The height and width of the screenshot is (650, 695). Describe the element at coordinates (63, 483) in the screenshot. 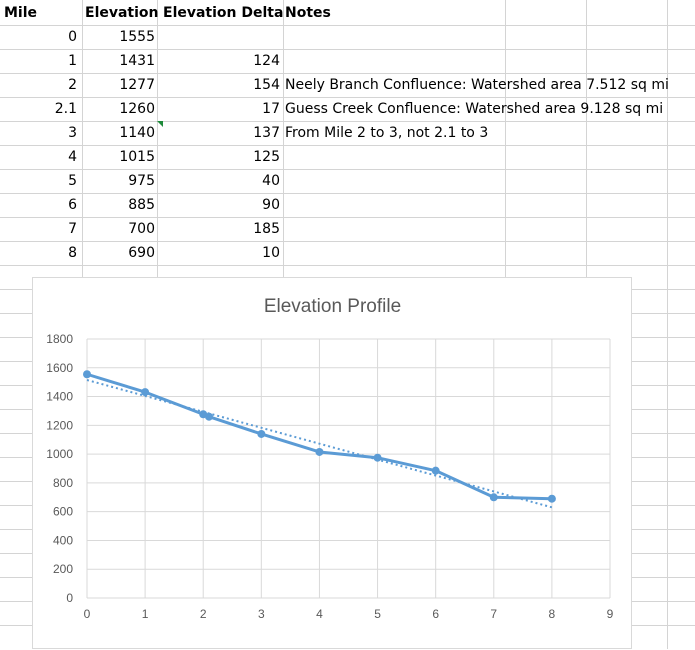

I see `y-tick-label: 800` at that location.